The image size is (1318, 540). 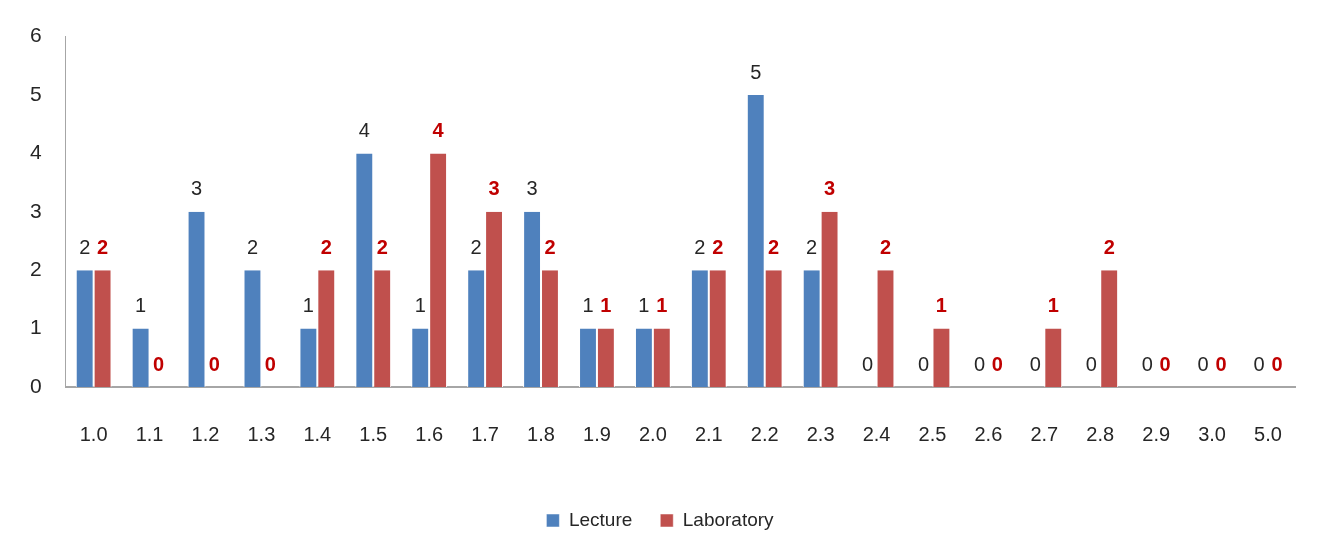 What do you see at coordinates (429, 433) in the screenshot?
I see `x-tick-label: 1.6` at bounding box center [429, 433].